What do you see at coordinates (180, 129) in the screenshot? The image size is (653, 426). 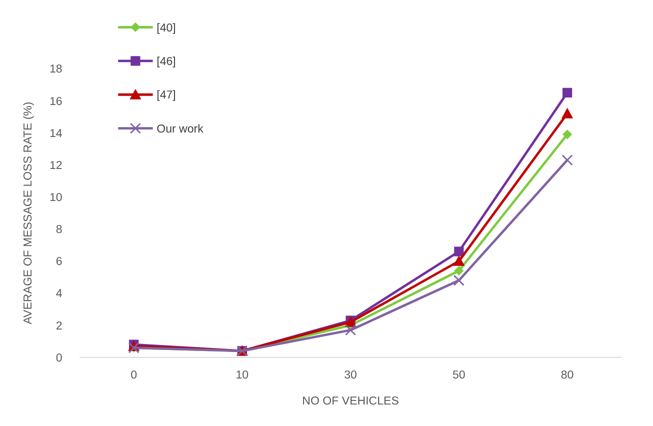 I see `legend-label: Our work` at bounding box center [180, 129].